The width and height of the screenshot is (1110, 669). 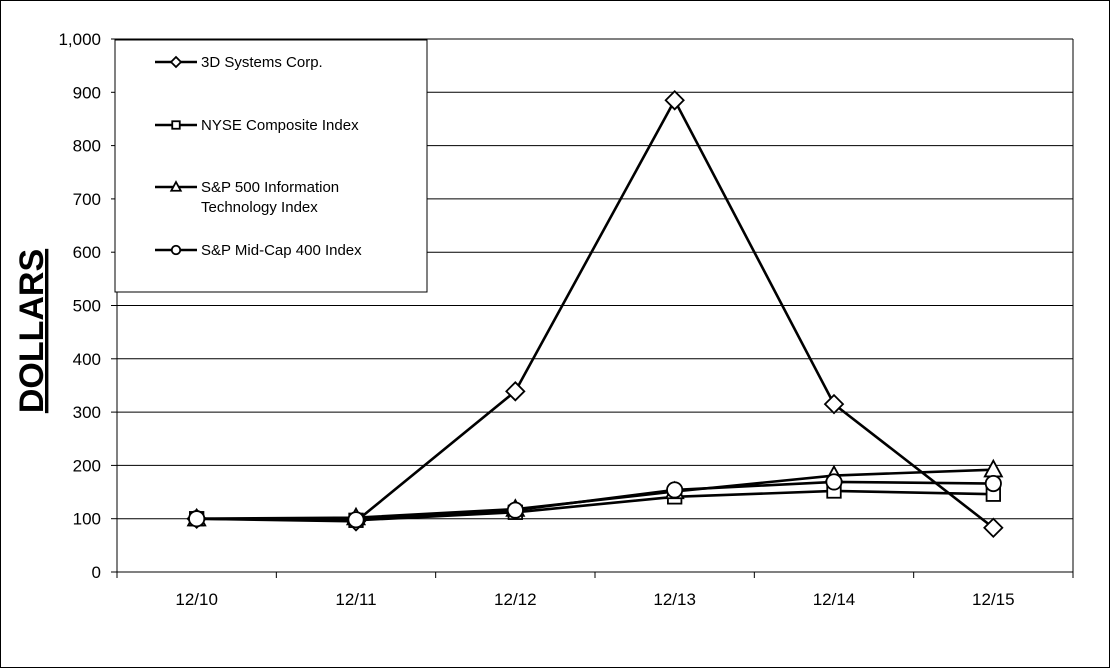 I want to click on x-tick-label: 12/13, so click(x=674, y=599).